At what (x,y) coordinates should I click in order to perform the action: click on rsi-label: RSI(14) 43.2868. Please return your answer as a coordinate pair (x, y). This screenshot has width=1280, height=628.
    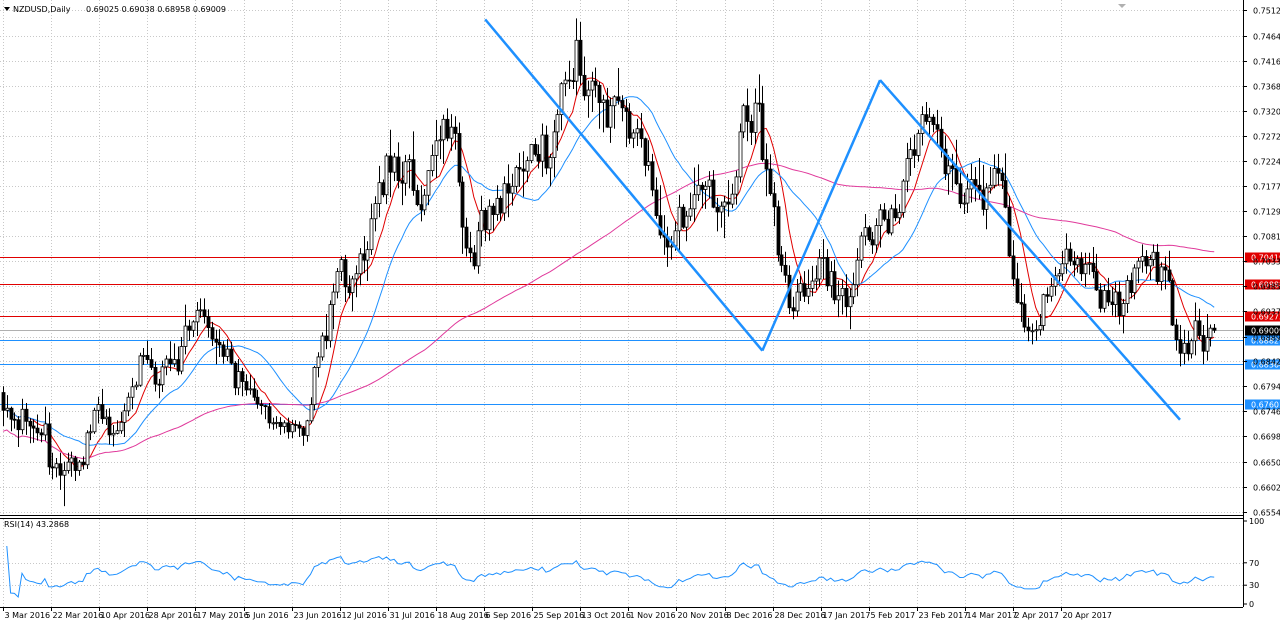
    Looking at the image, I should click on (36, 524).